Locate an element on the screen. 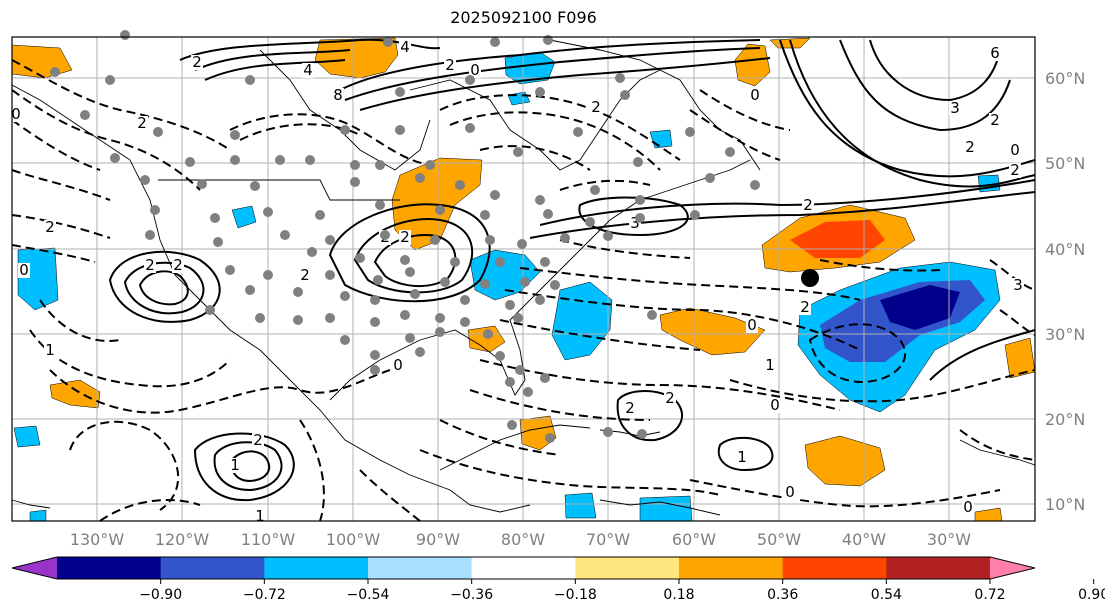 This screenshot has height=615, width=1105. lon-label: 130°W is located at coordinates (97, 539).